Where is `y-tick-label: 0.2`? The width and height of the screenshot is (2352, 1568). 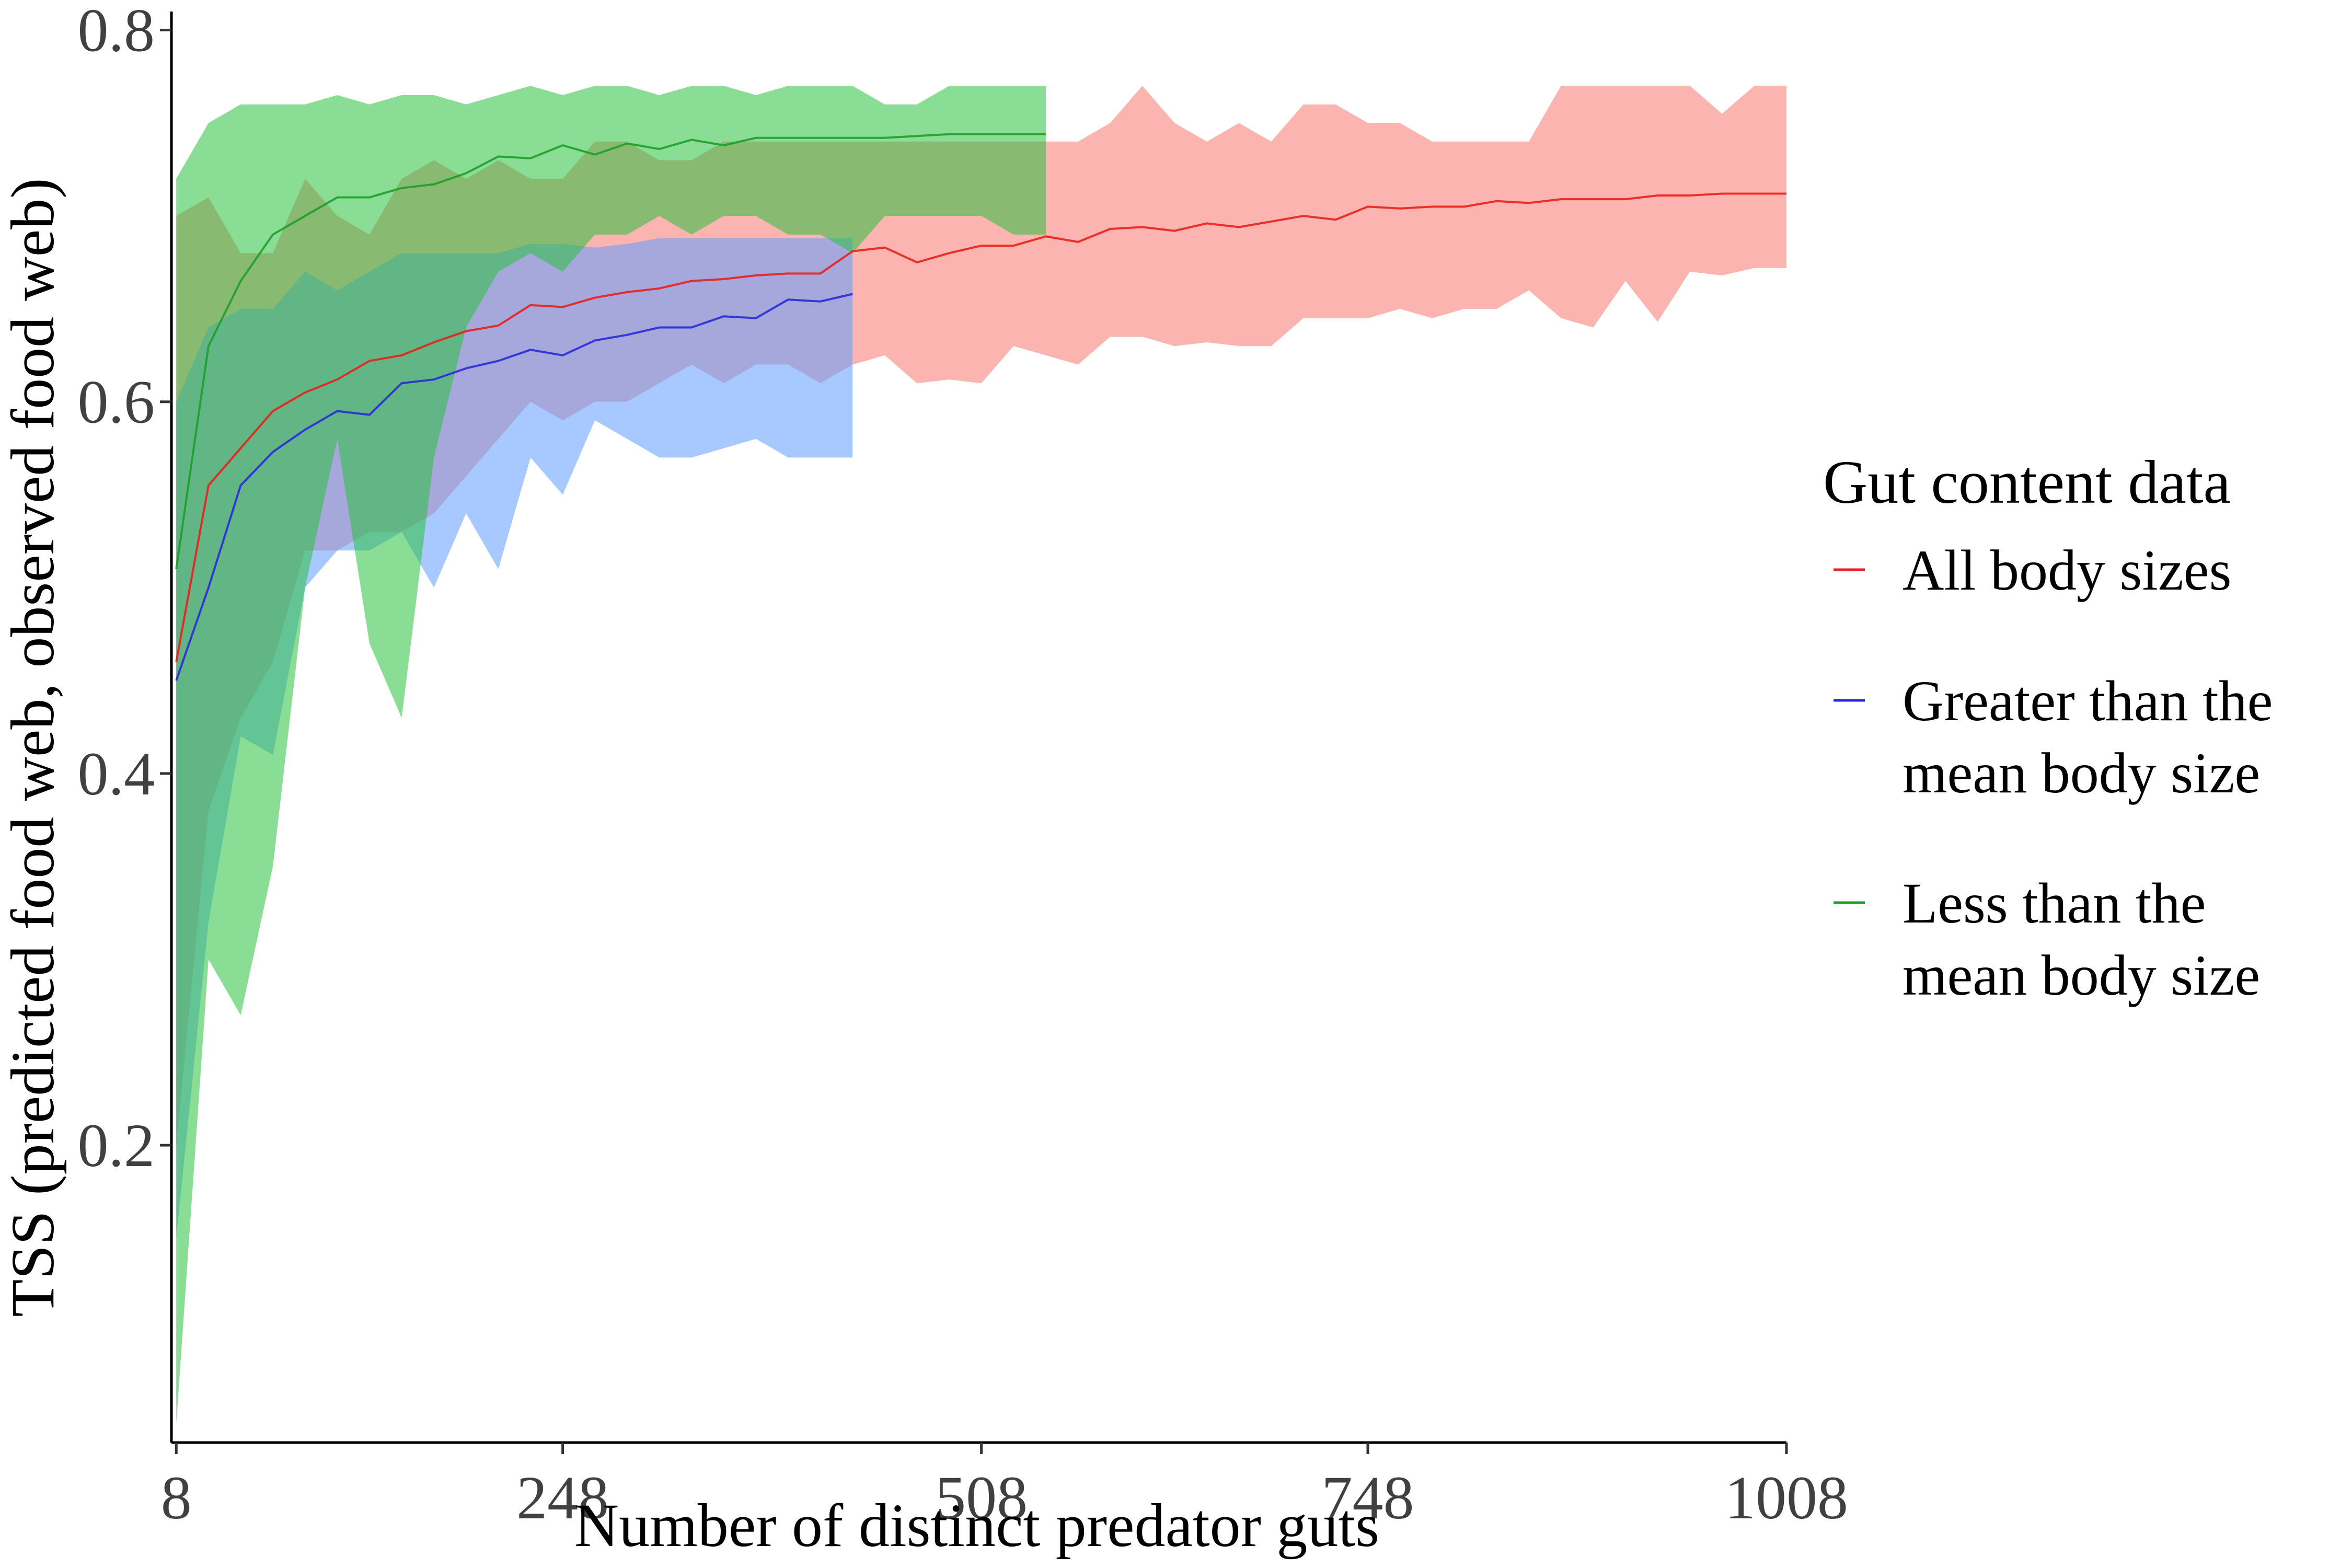
y-tick-label: 0.2 is located at coordinates (116, 1145).